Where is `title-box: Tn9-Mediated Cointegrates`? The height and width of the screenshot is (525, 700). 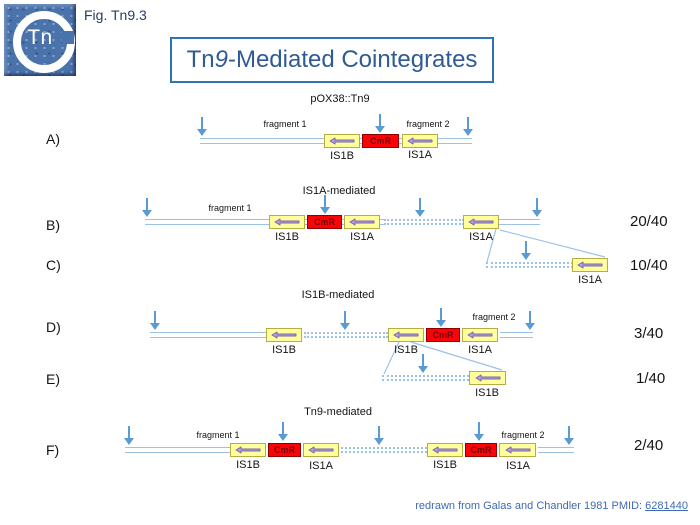 title-box: Tn9-Mediated Cointegrates is located at coordinates (332, 60).